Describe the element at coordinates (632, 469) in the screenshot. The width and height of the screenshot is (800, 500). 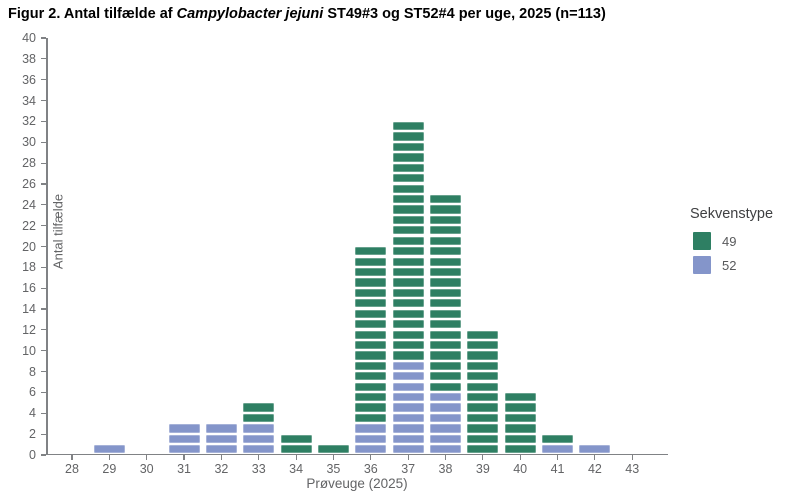
I see `x-tick-label-43: 43` at that location.